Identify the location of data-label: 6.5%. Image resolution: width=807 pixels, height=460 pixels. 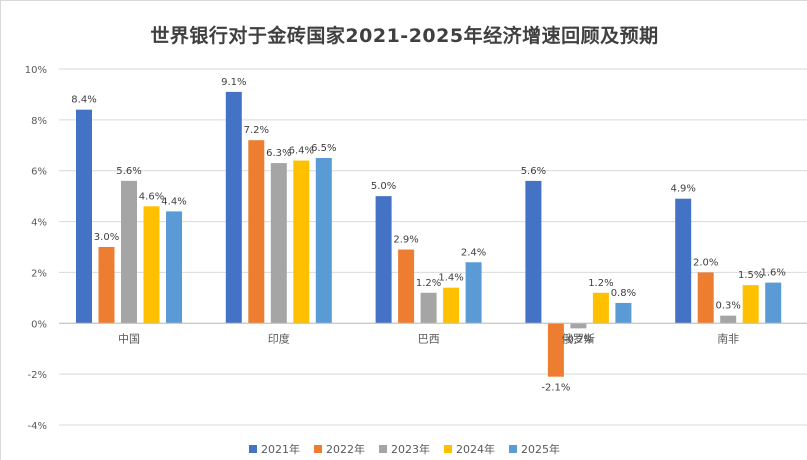
(323, 148).